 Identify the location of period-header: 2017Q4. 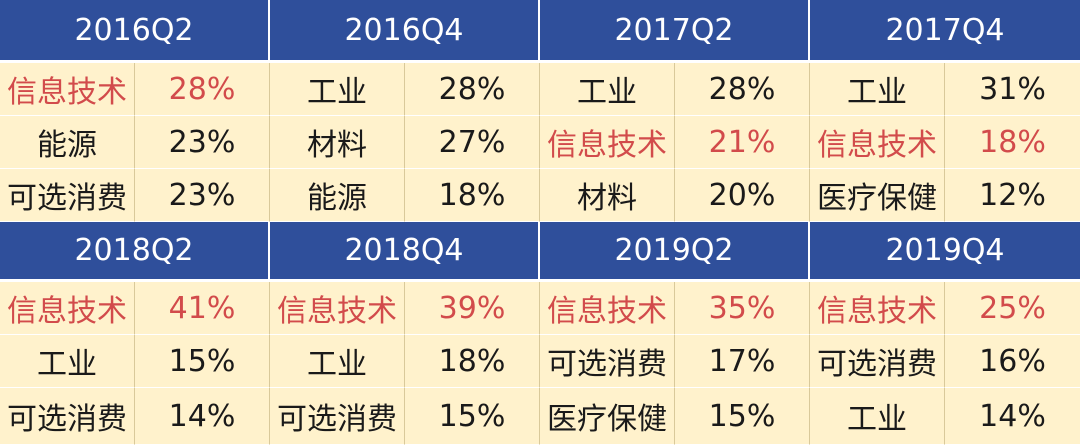
(945, 31).